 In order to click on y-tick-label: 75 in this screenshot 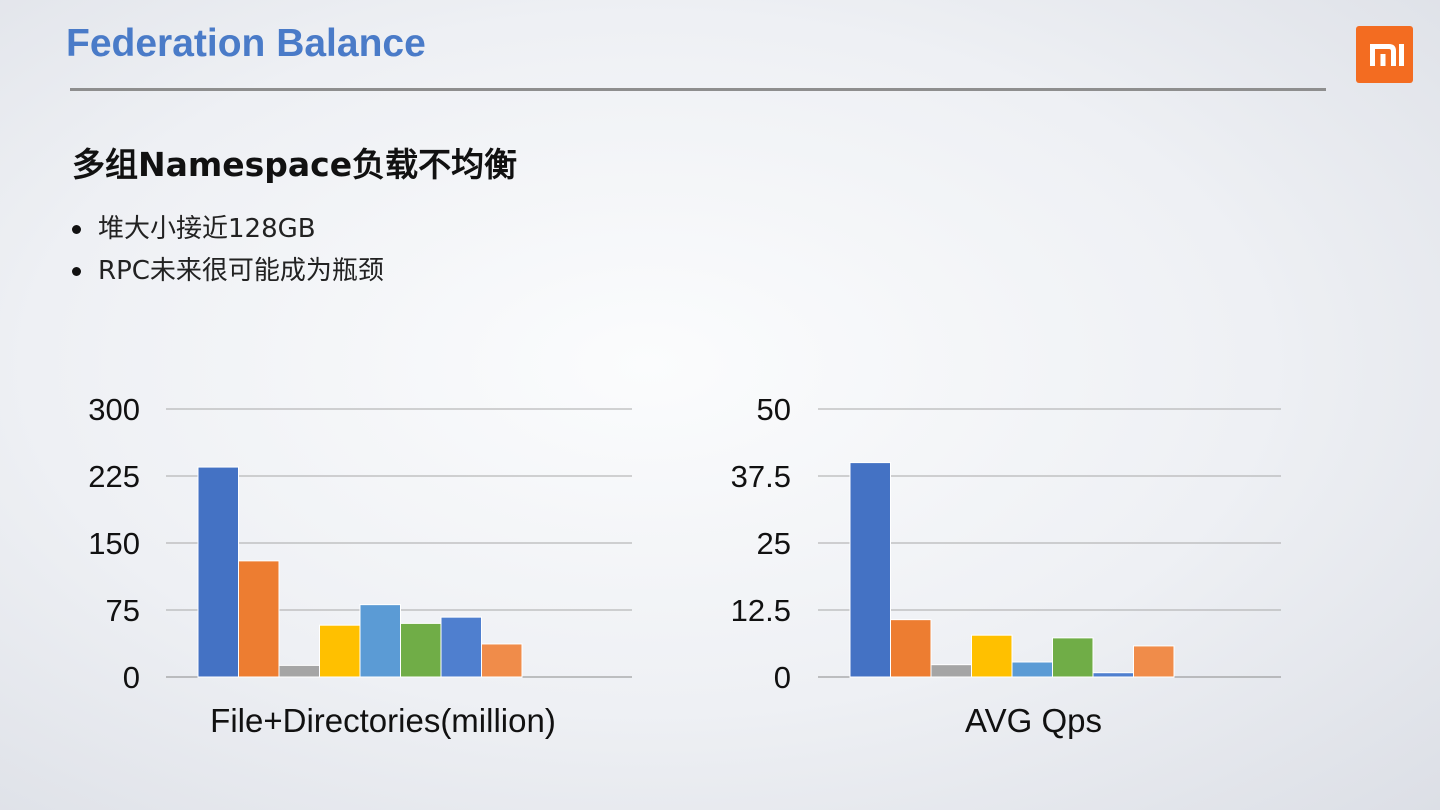, I will do `click(123, 610)`.